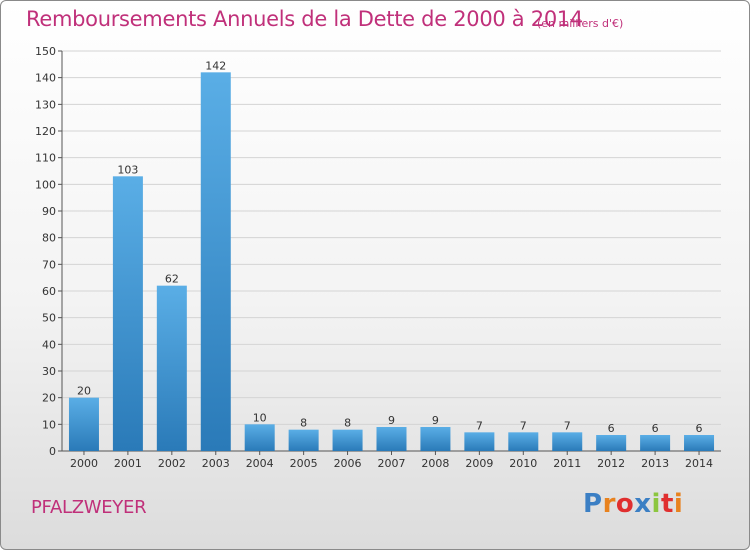  Describe the element at coordinates (49, 291) in the screenshot. I see `y-tick-label: 60` at that location.